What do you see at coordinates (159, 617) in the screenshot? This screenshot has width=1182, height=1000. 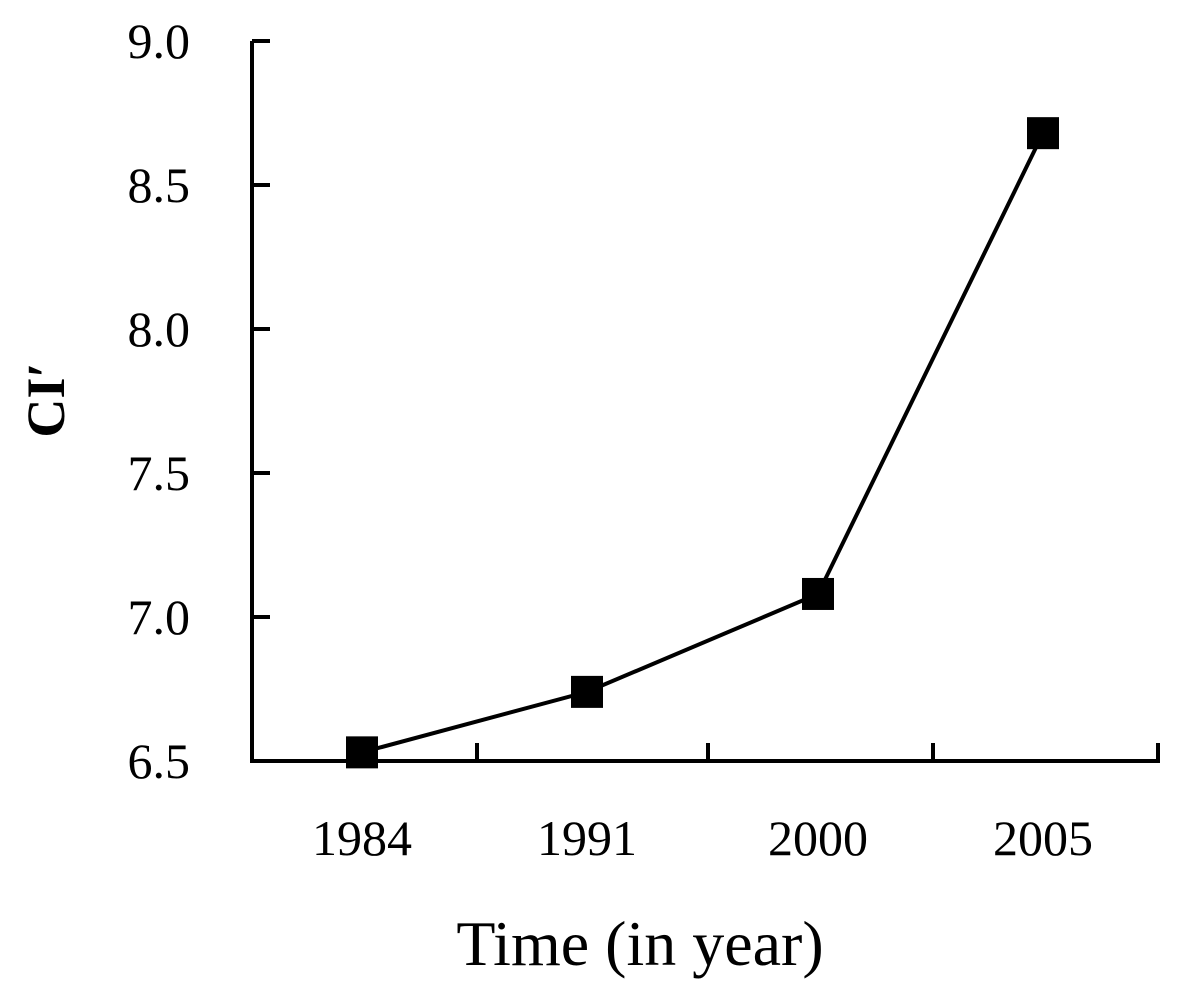 I see `y-tick-label: 7.0` at bounding box center [159, 617].